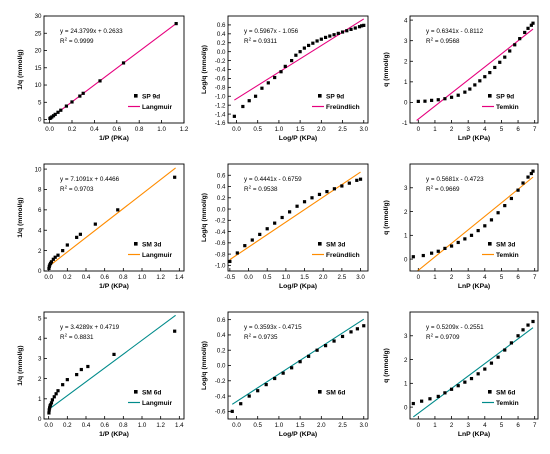 This screenshot has height=454, width=550. What do you see at coordinates (90, 327) in the screenshot?
I see `fit-equation: y = 3.4289x + 0.4719` at bounding box center [90, 327].